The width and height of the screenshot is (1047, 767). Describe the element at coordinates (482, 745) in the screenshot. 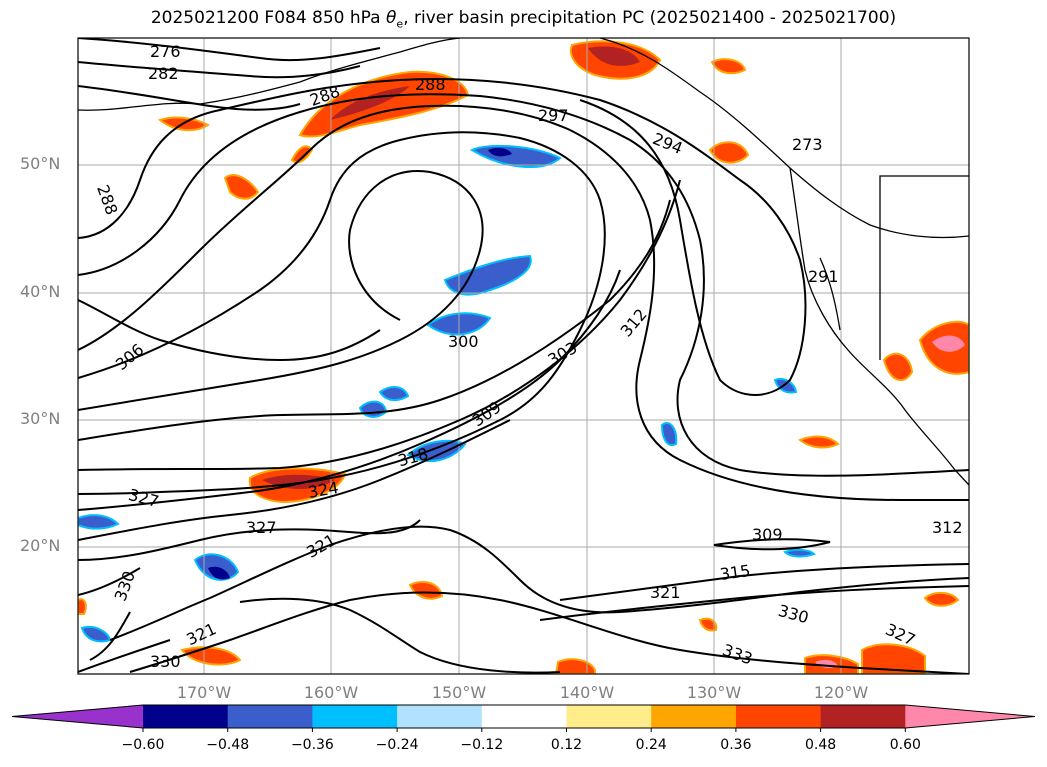

I see `colorbar-tick-label: −0.12` at that location.